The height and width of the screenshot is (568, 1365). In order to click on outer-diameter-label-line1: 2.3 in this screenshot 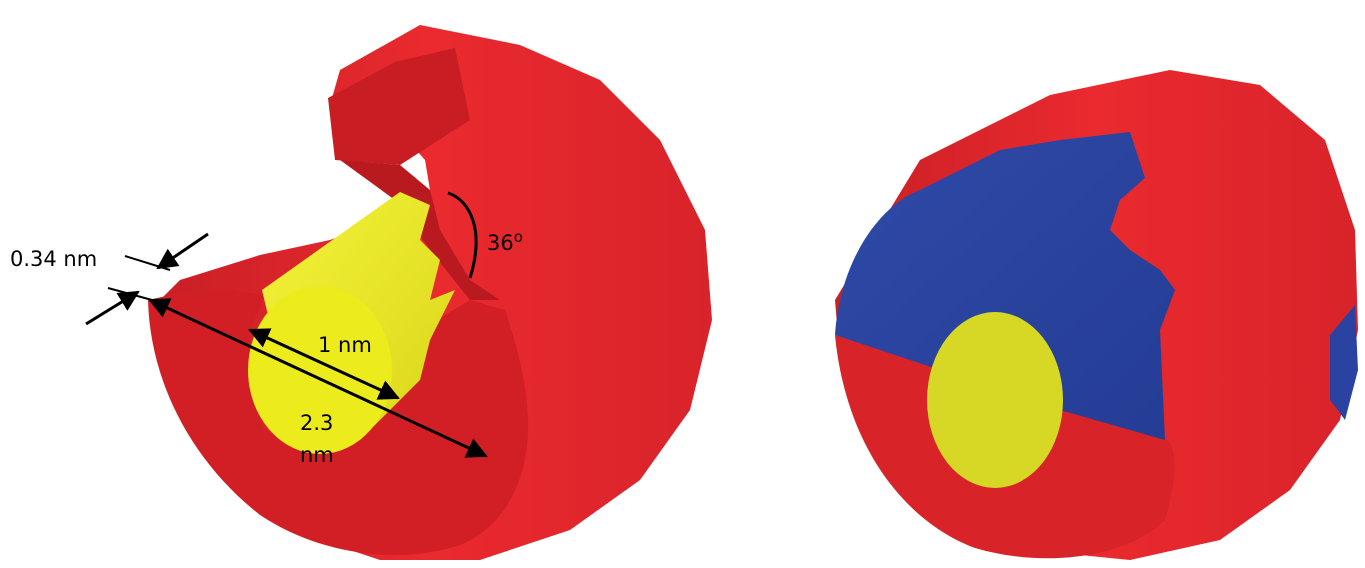, I will do `click(316, 423)`.